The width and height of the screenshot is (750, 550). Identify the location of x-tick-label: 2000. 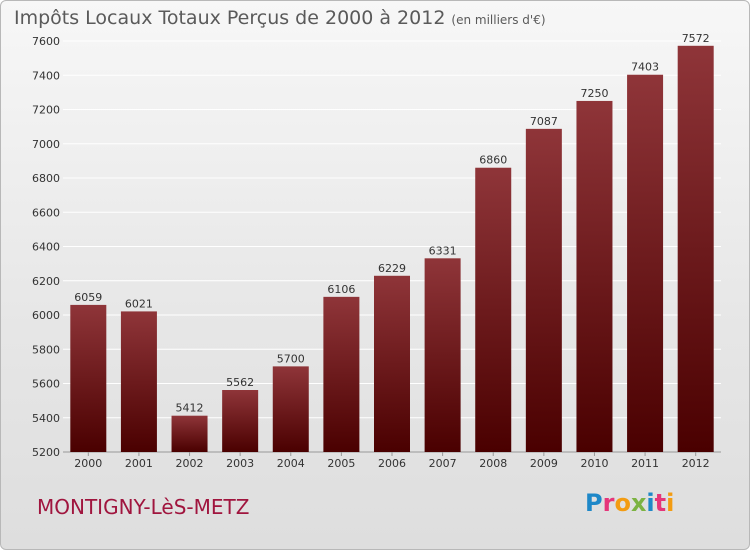
(88, 463).